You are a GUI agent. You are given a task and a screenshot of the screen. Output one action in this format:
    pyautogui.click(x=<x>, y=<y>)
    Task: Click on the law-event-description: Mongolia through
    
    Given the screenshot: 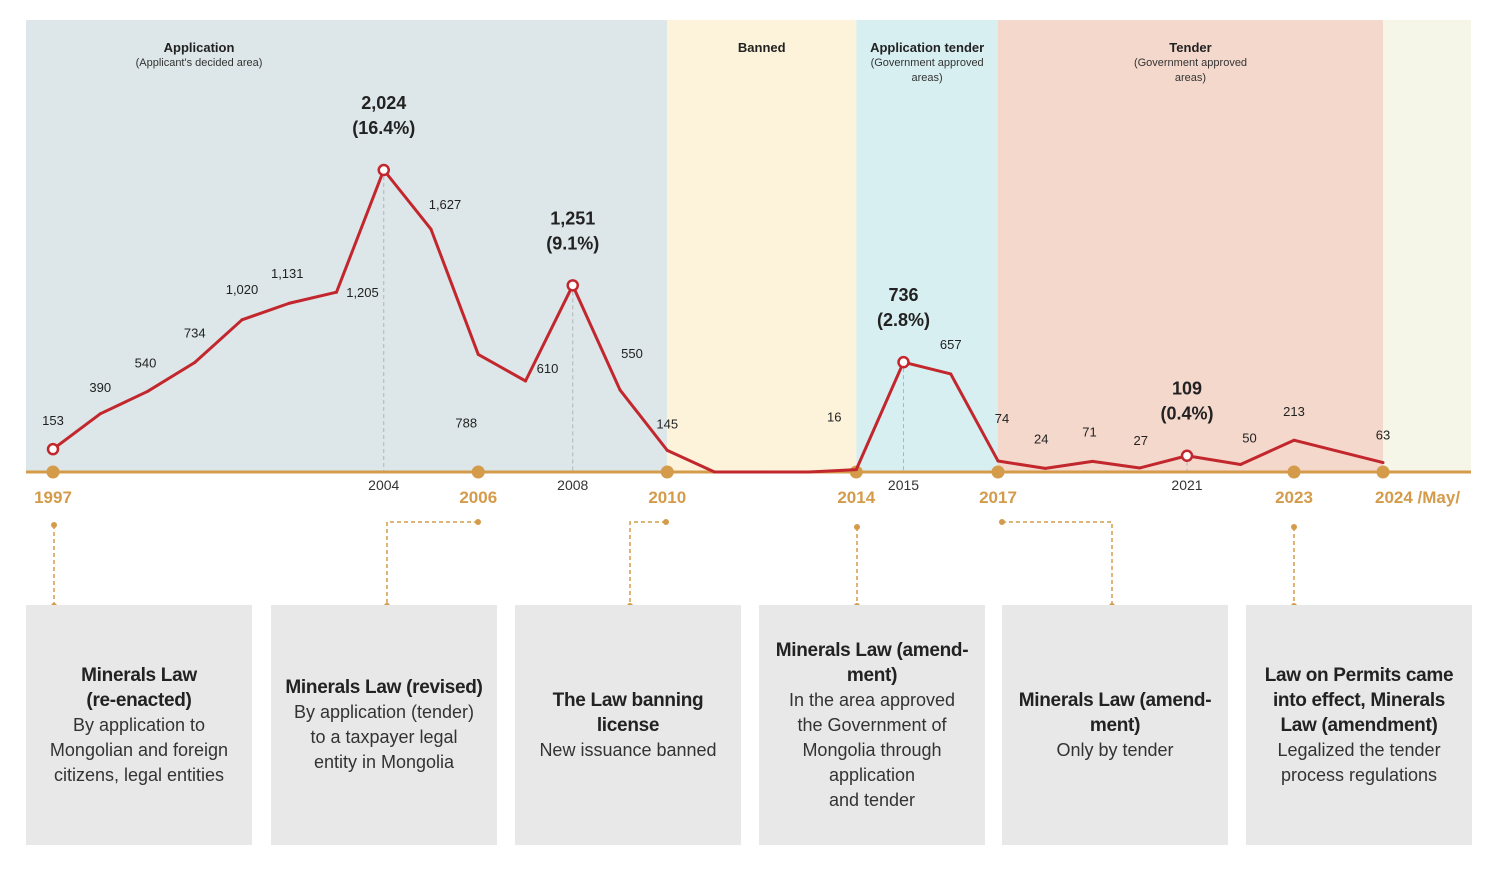 What is the action you would take?
    pyautogui.click(x=872, y=749)
    